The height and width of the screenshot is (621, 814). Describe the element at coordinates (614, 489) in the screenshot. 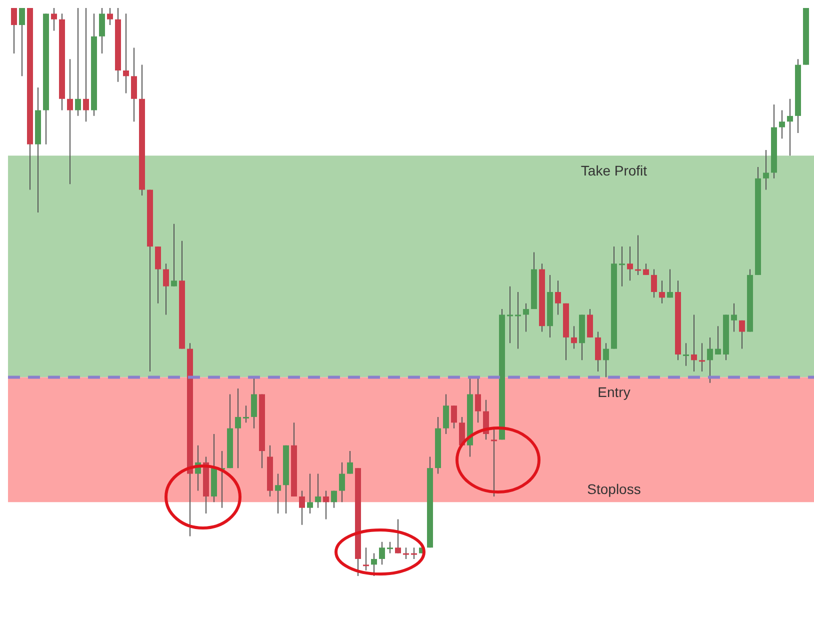

I see `band-label: Stoploss` at that location.